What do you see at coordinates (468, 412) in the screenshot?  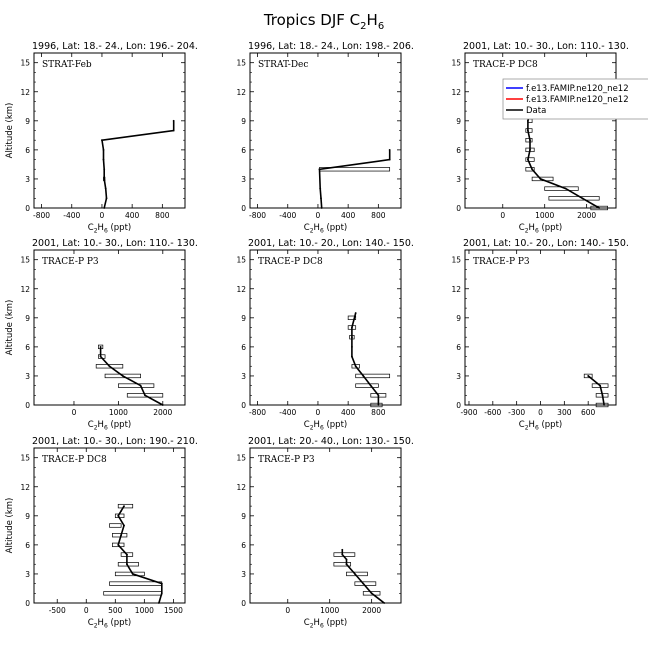 I see `x-tick-label: -900` at bounding box center [468, 412].